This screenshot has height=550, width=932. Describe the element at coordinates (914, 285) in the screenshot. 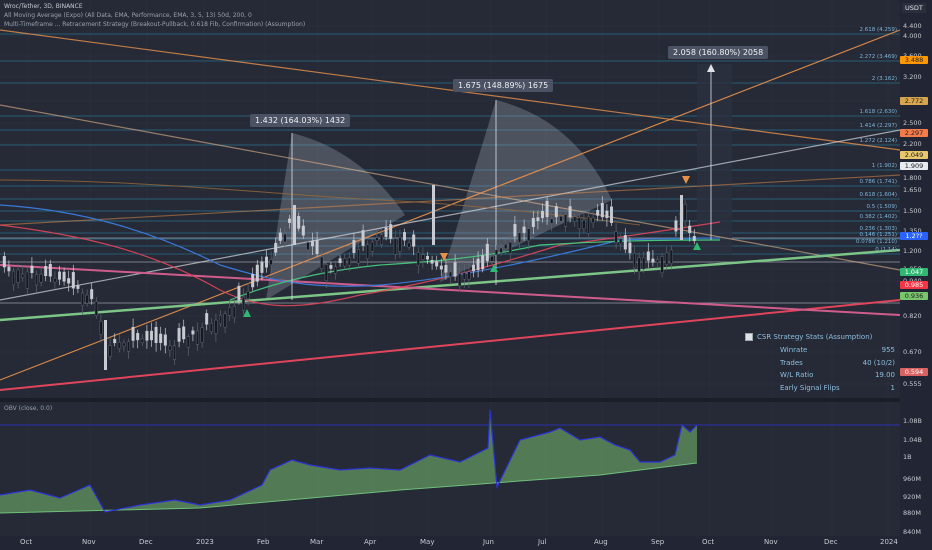

I see `price-label: 0.985` at that location.